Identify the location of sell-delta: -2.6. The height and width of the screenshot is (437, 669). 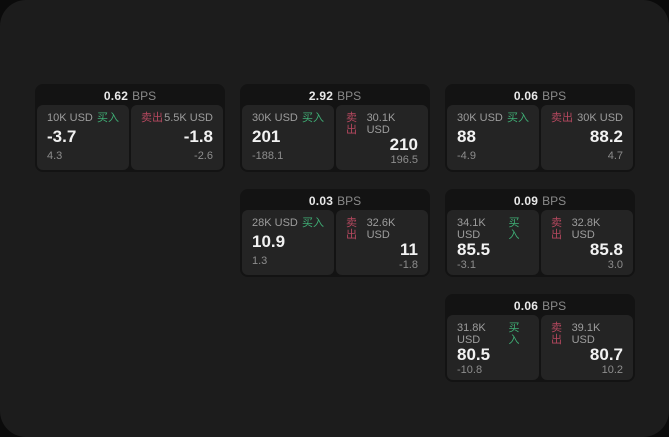
(203, 155).